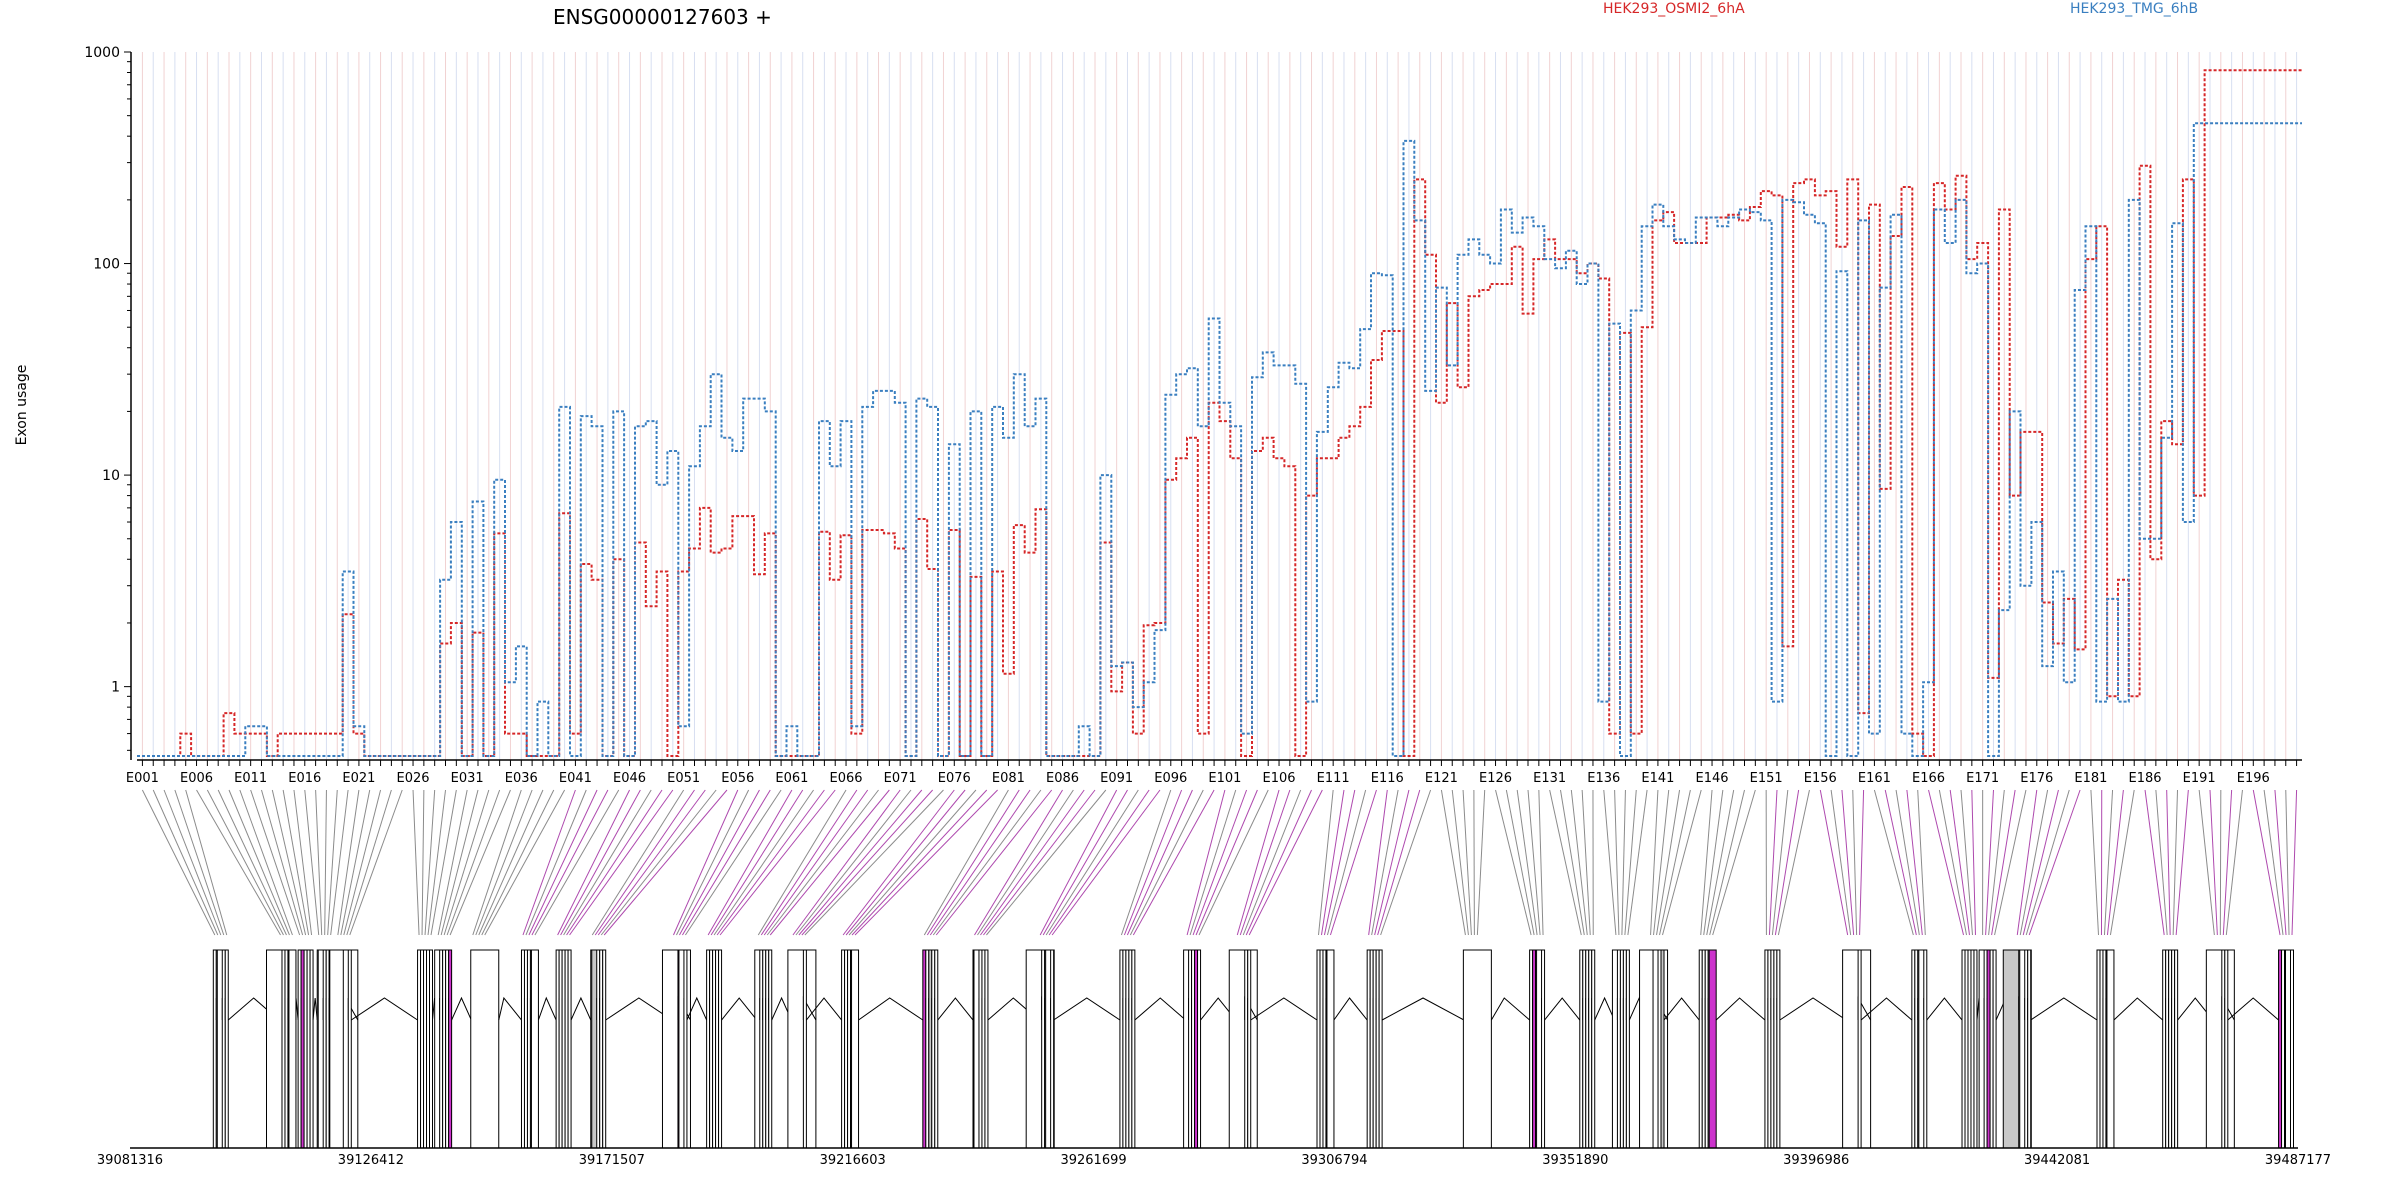 The image size is (2400, 1204). What do you see at coordinates (1333, 778) in the screenshot?
I see `exon-label: E111` at bounding box center [1333, 778].